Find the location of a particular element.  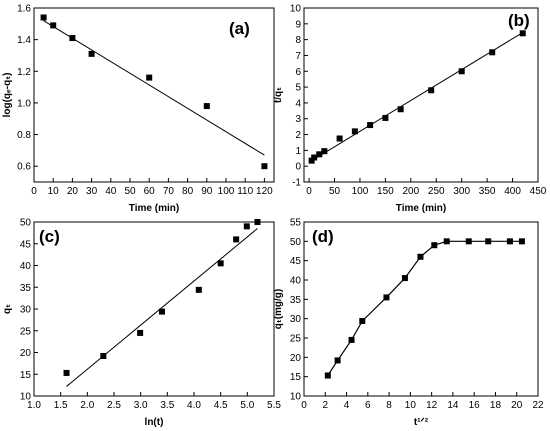

panel-d-x-tick-label: 6 is located at coordinates (368, 405).